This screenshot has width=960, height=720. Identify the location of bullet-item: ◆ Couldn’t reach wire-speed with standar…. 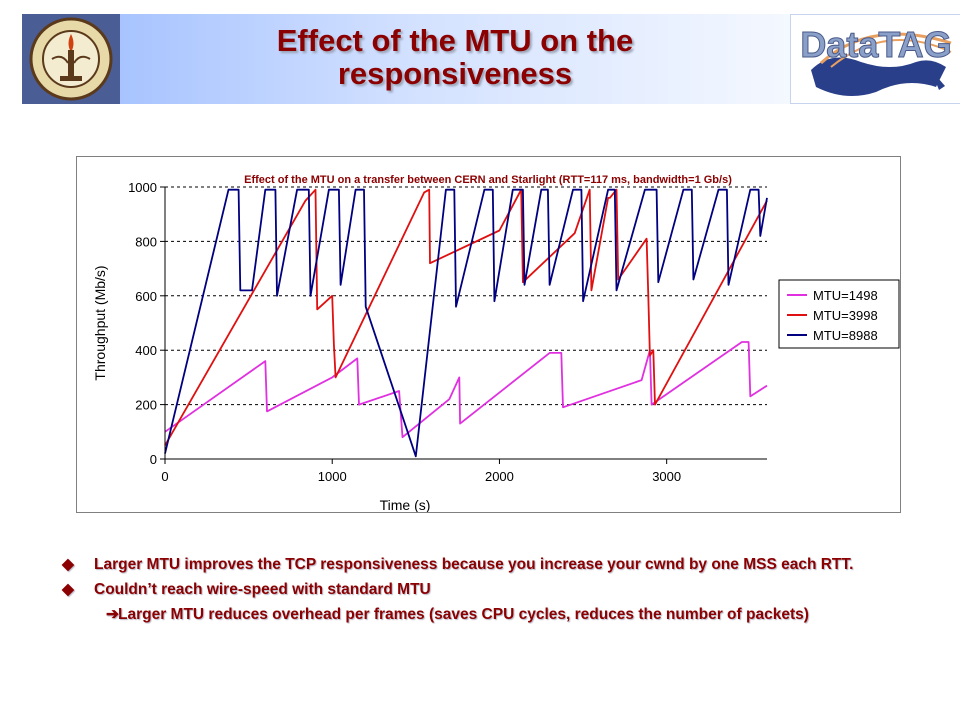
(500, 589).